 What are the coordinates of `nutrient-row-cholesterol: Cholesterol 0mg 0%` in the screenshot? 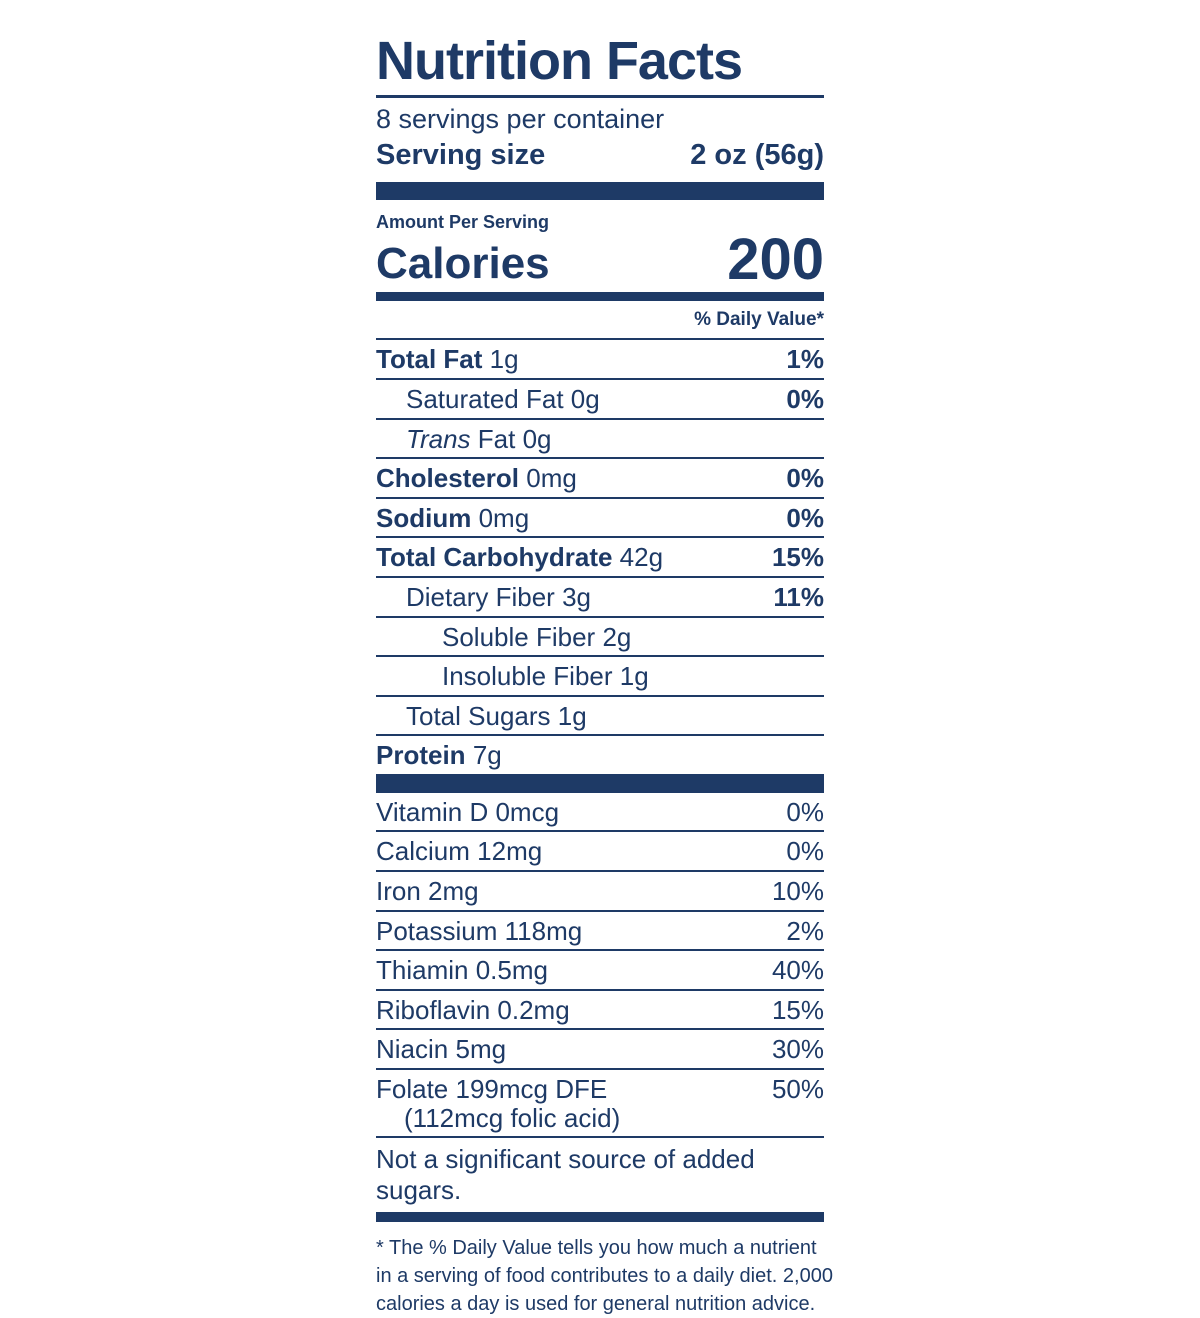 It's located at (600, 479).